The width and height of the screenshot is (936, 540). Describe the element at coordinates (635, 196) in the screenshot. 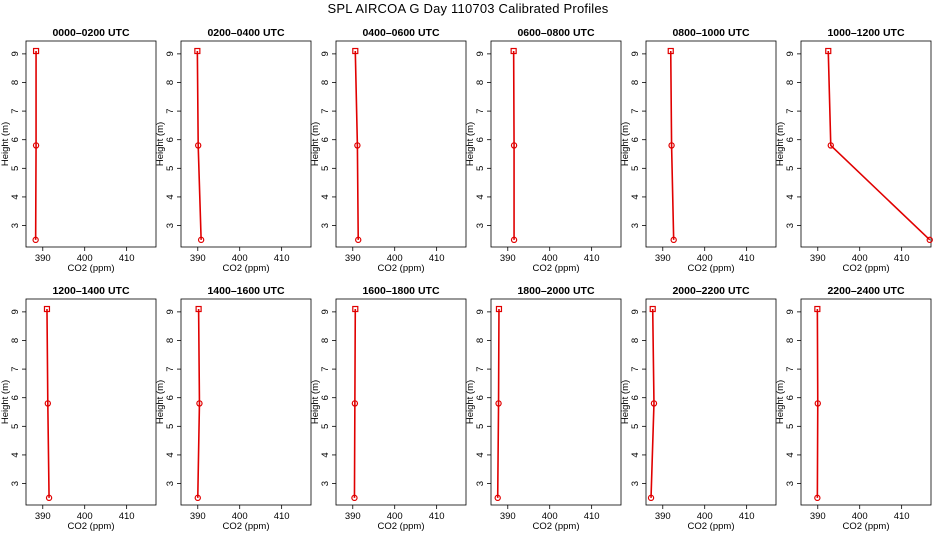

I see `y-tick-label-4-4: 4` at that location.